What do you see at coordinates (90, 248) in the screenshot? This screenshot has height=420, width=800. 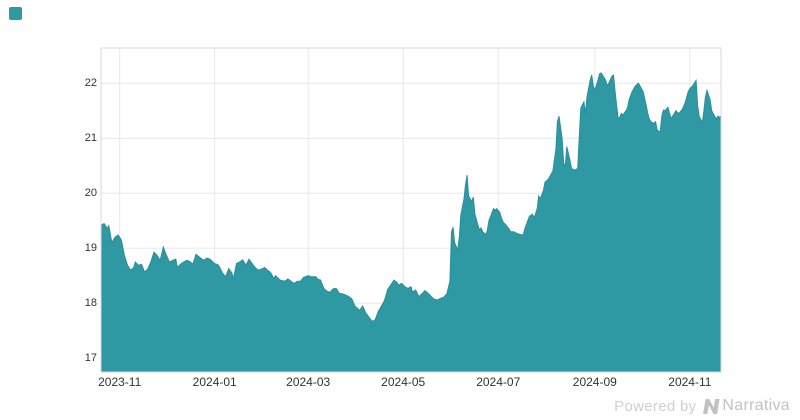 I see `y-axis-label: 19` at bounding box center [90, 248].